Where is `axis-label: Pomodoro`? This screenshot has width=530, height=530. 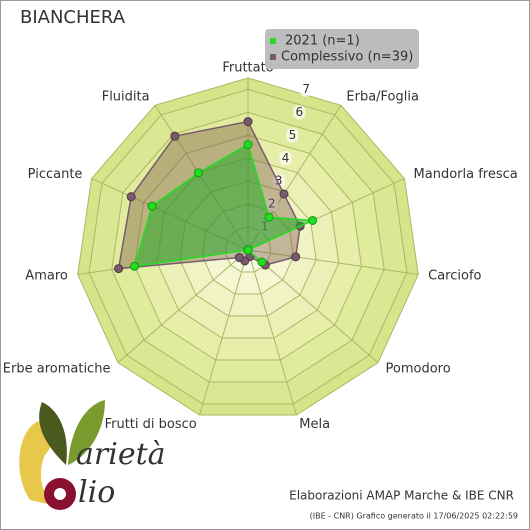
axis-label: Pomodoro is located at coordinates (418, 369).